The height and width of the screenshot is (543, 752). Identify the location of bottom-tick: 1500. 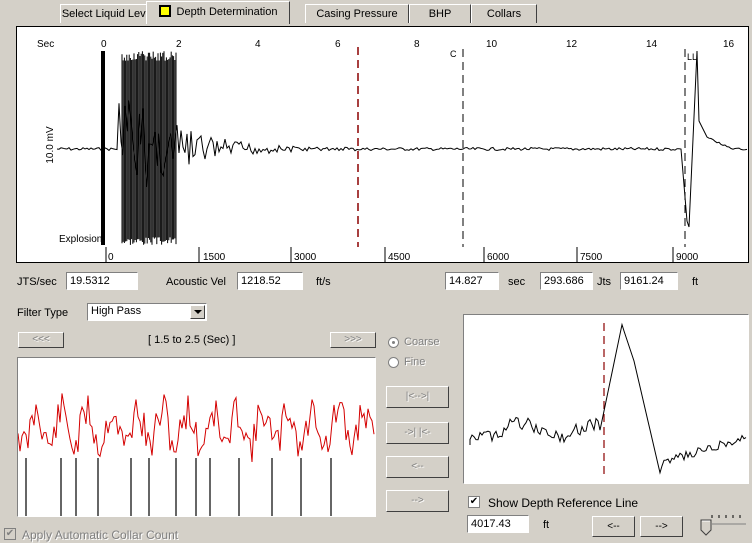
(214, 257).